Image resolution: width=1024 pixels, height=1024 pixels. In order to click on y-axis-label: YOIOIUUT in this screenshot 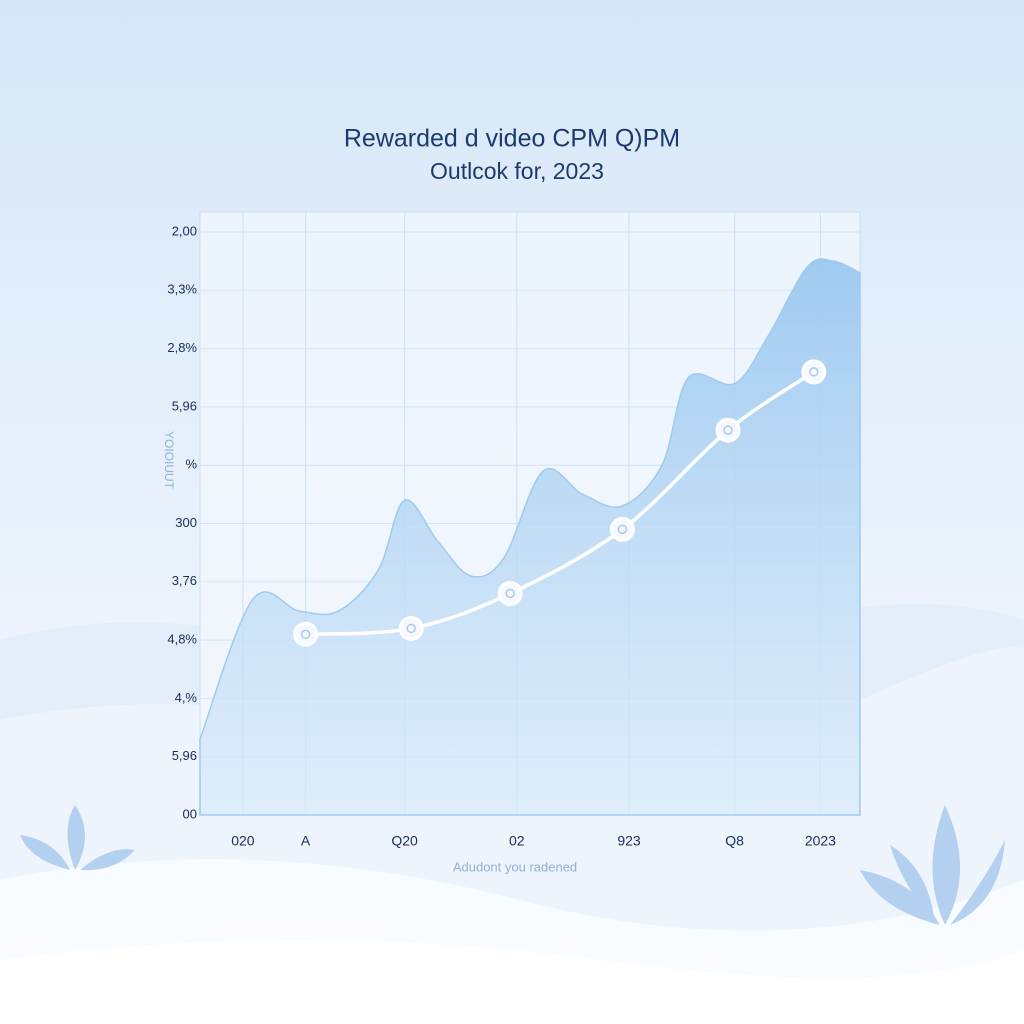, I will do `click(169, 460)`.